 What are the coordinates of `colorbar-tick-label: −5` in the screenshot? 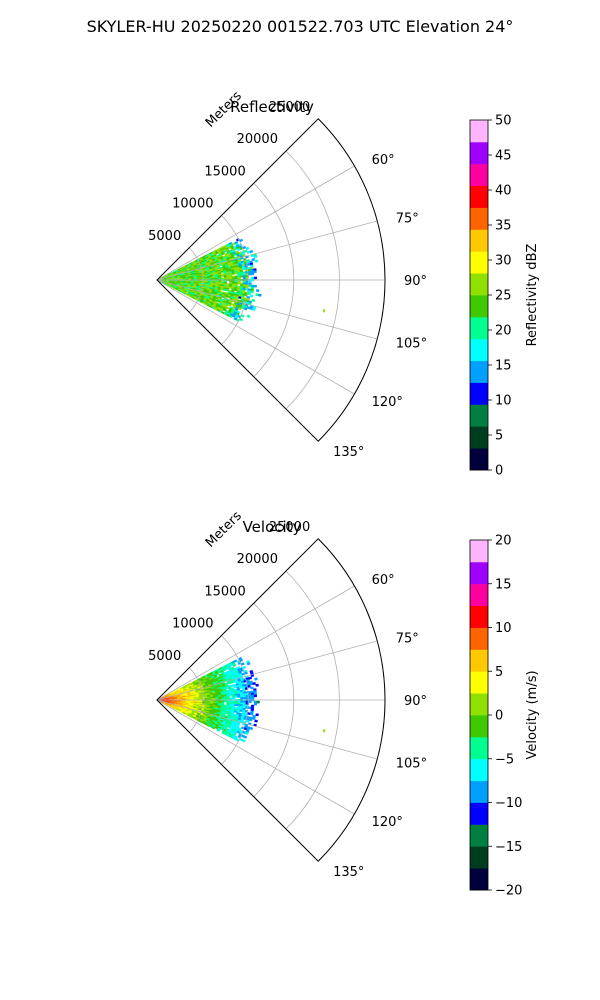 It's located at (504, 759).